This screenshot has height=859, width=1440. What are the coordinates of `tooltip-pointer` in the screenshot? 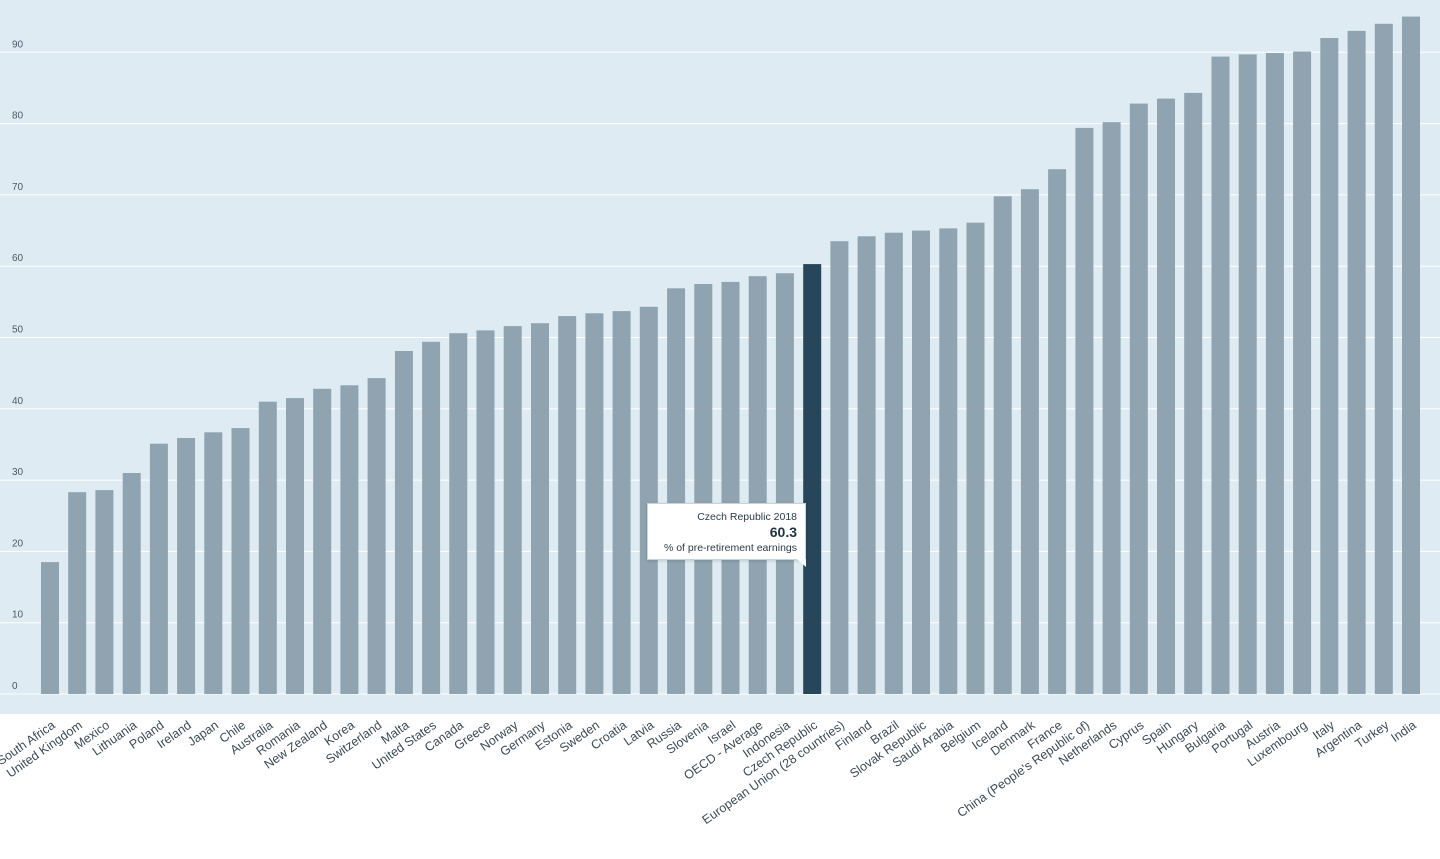 It's located at (801, 563).